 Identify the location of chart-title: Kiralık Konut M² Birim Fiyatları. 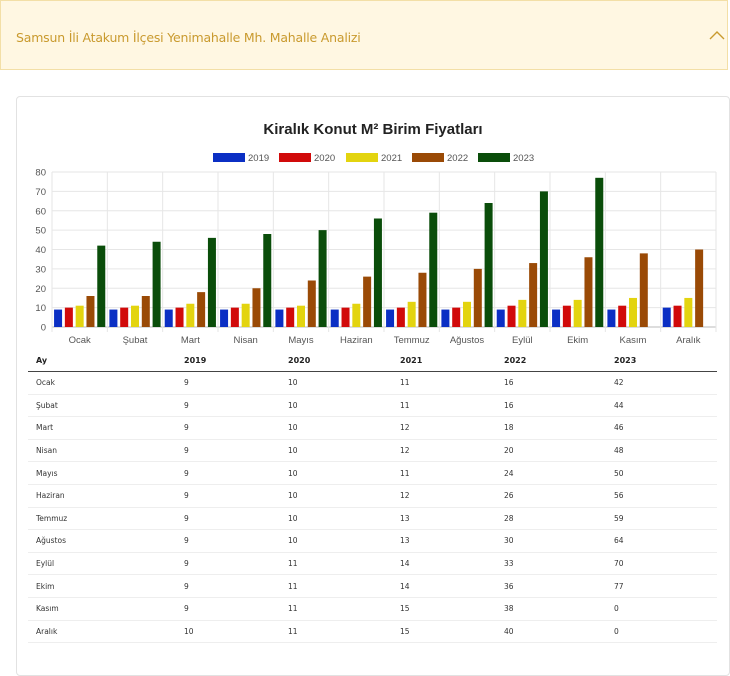
(372, 129).